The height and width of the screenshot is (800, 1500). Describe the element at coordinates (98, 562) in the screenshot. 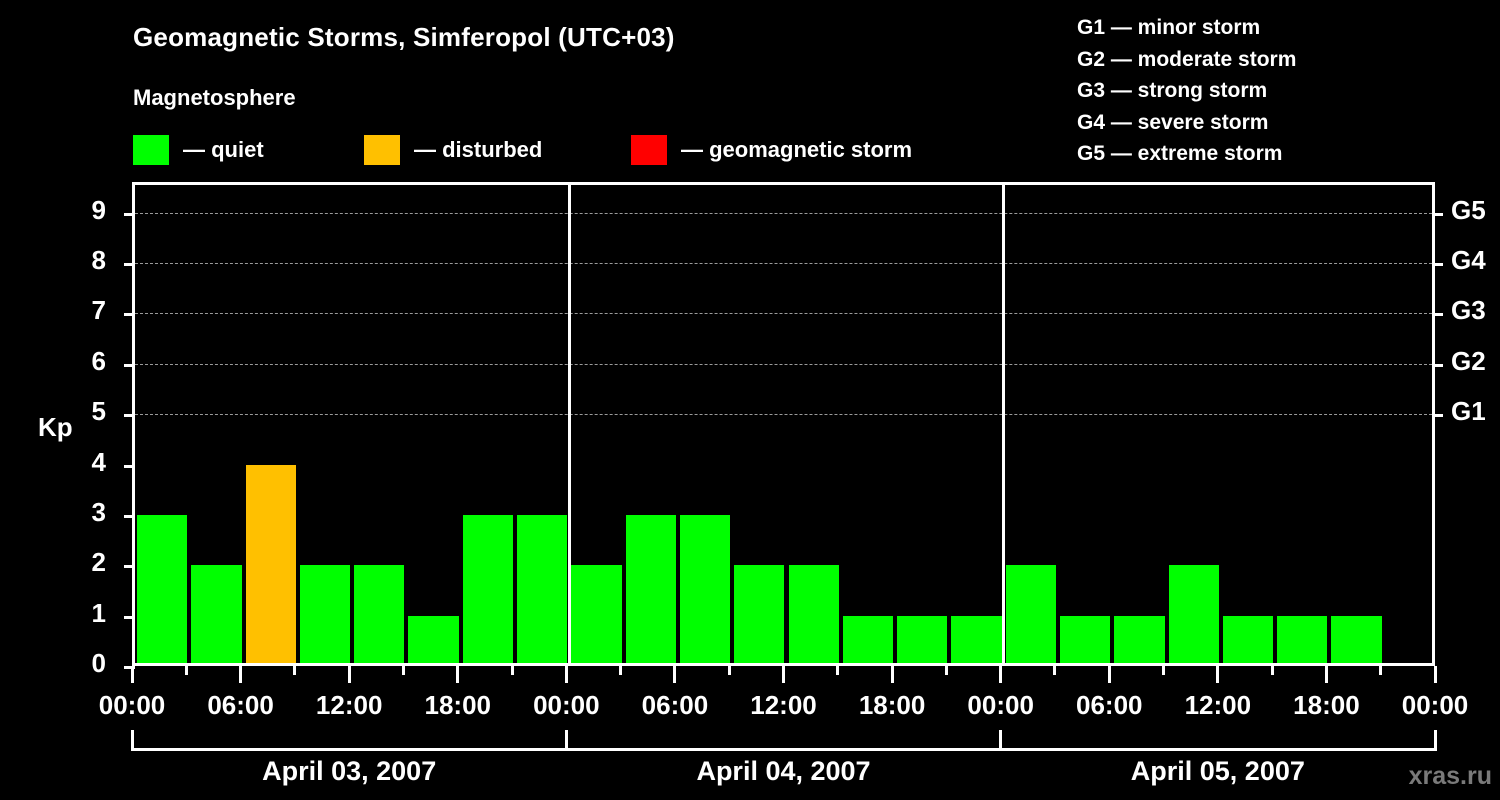

I see `y-axis-label: 2` at that location.